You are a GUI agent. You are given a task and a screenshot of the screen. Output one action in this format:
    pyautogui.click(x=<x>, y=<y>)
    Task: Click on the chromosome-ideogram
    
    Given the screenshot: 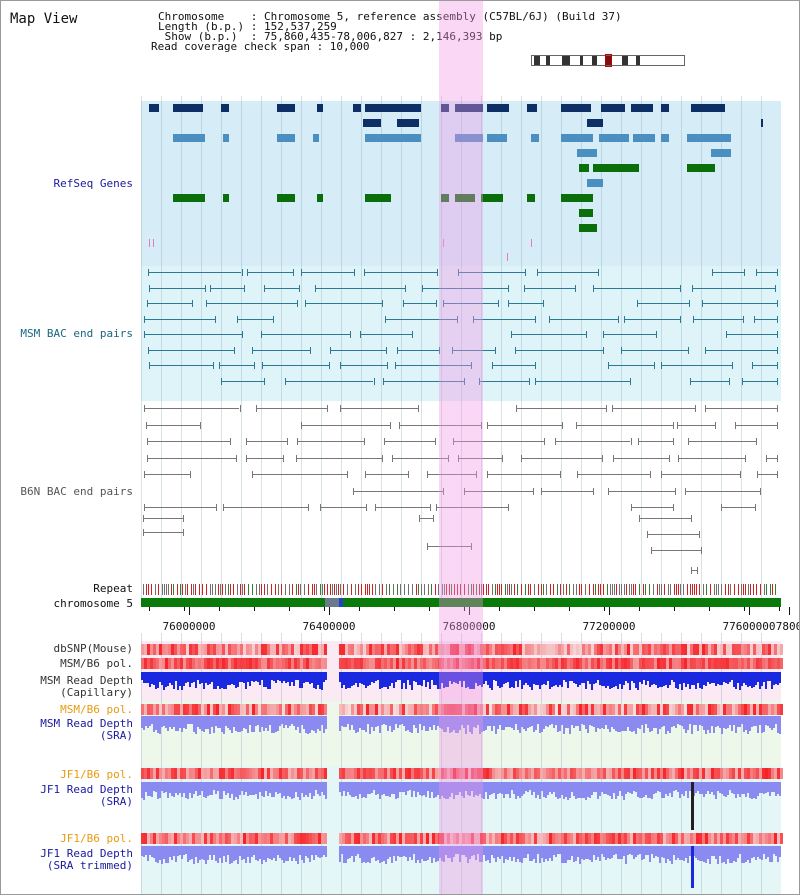 What is the action you would take?
    pyautogui.click(x=608, y=60)
    